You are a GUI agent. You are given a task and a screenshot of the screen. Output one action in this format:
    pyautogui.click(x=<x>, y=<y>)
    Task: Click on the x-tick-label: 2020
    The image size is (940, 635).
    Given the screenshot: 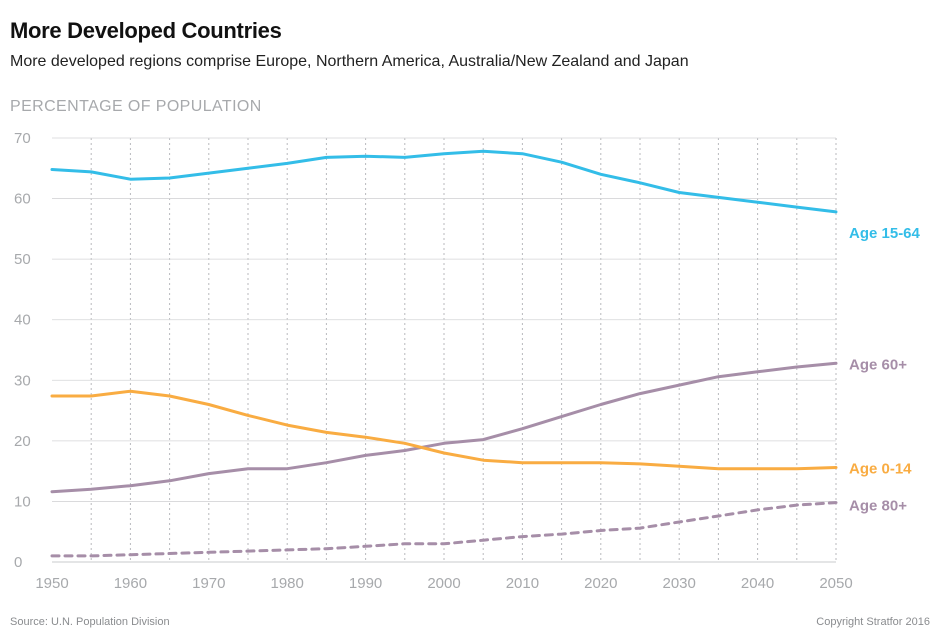 What is the action you would take?
    pyautogui.click(x=600, y=583)
    